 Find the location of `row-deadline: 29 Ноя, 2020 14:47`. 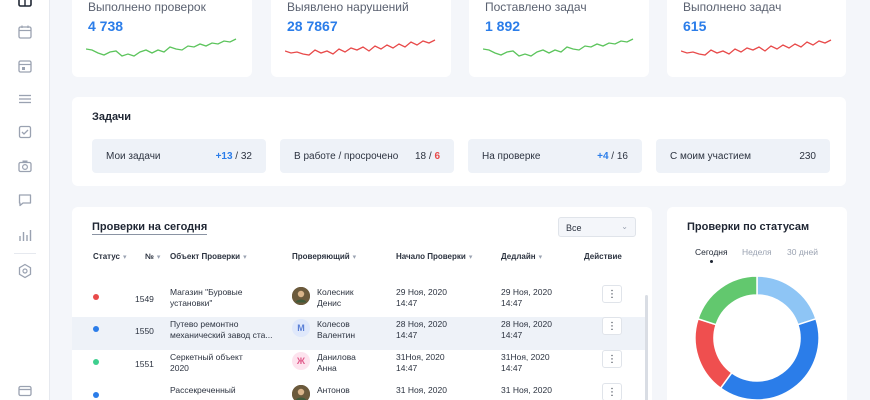

row-deadline: 29 Ноя, 2020 14:47 is located at coordinates (526, 298).